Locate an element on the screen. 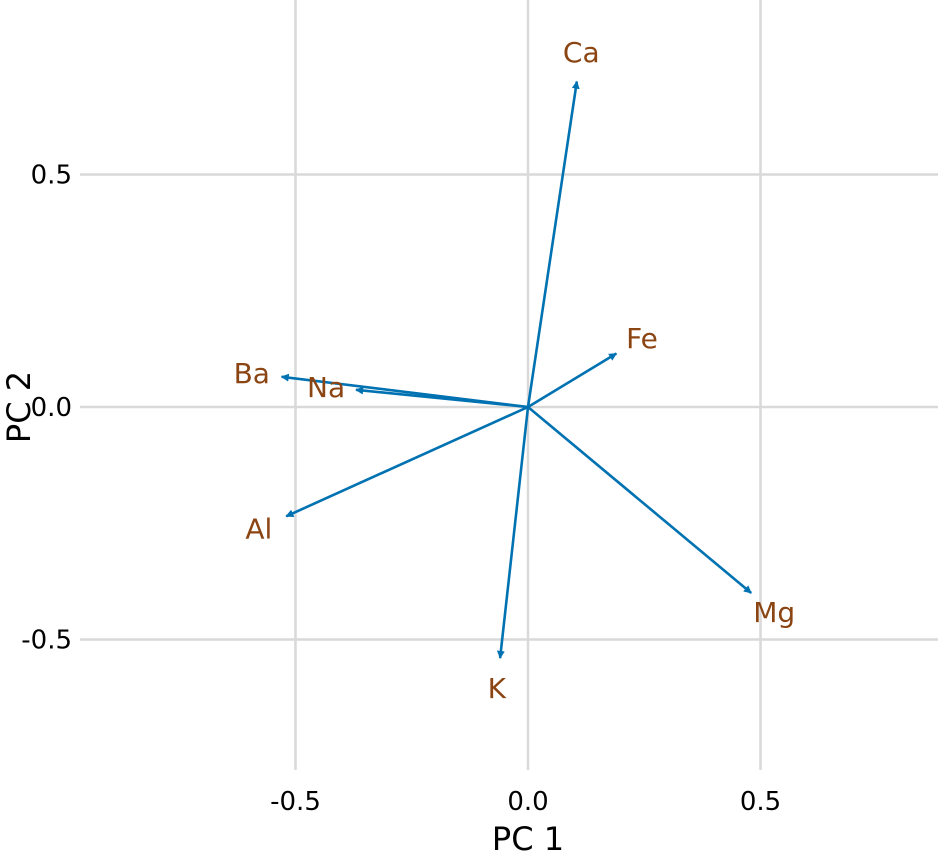  y-tick-label: 0.5 is located at coordinates (51, 176).